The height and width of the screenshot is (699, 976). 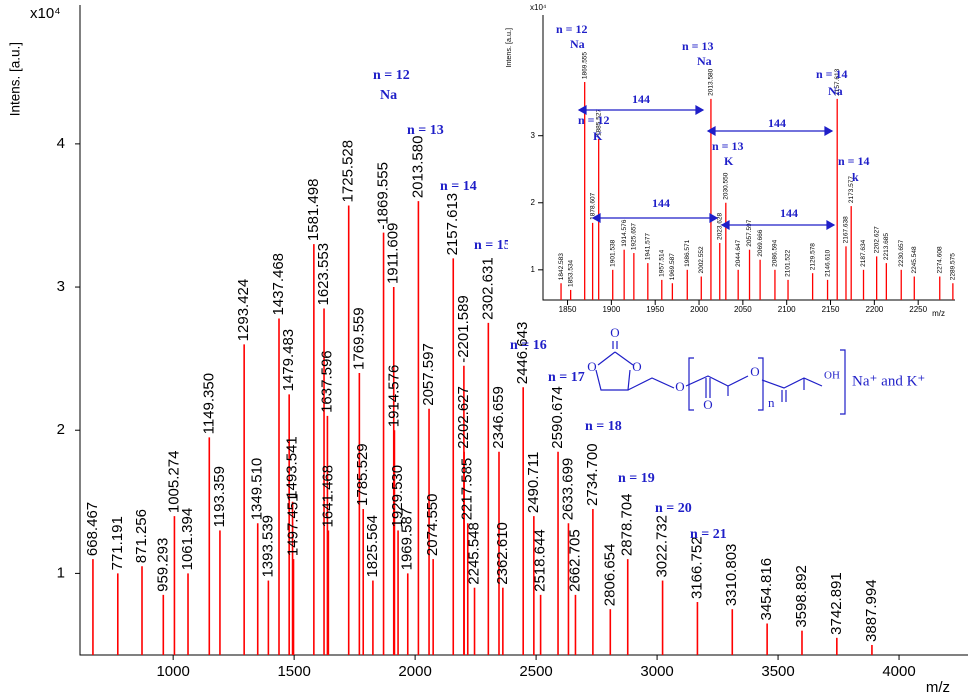 What do you see at coordinates (397, 496) in the screenshot?
I see `peak-label: 1929.530` at bounding box center [397, 496].